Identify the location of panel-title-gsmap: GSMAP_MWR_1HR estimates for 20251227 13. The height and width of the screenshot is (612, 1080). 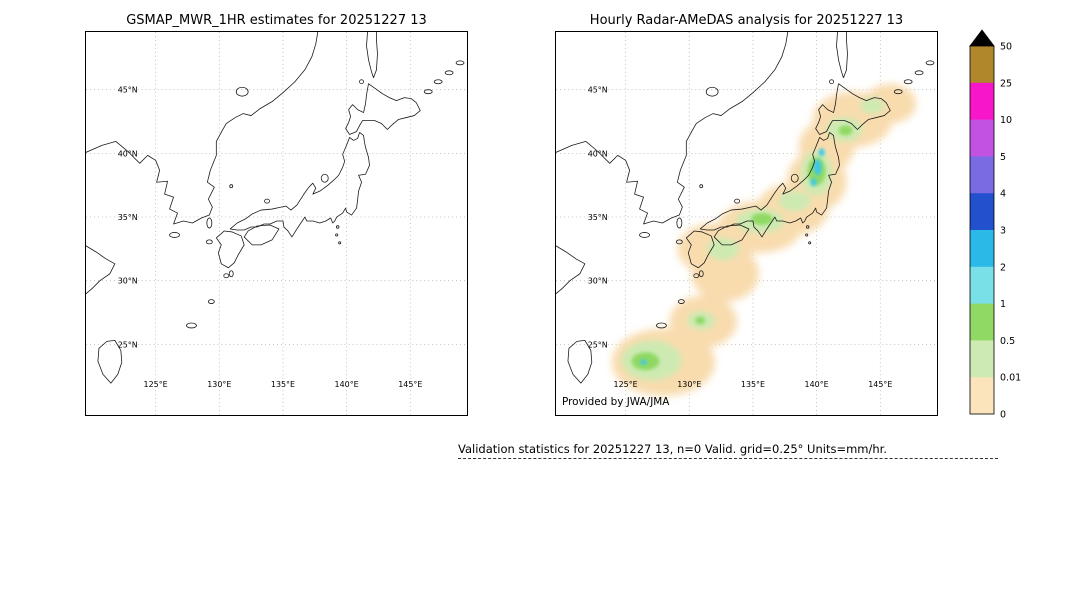
(276, 20).